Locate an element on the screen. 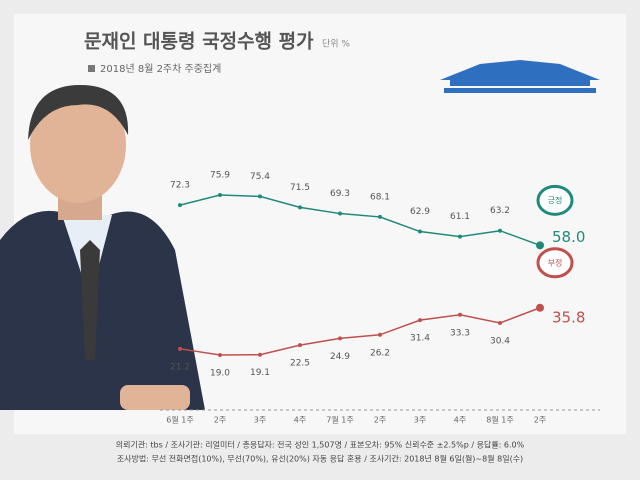 The image size is (640, 480). legend-label: 긍정 is located at coordinates (555, 200).